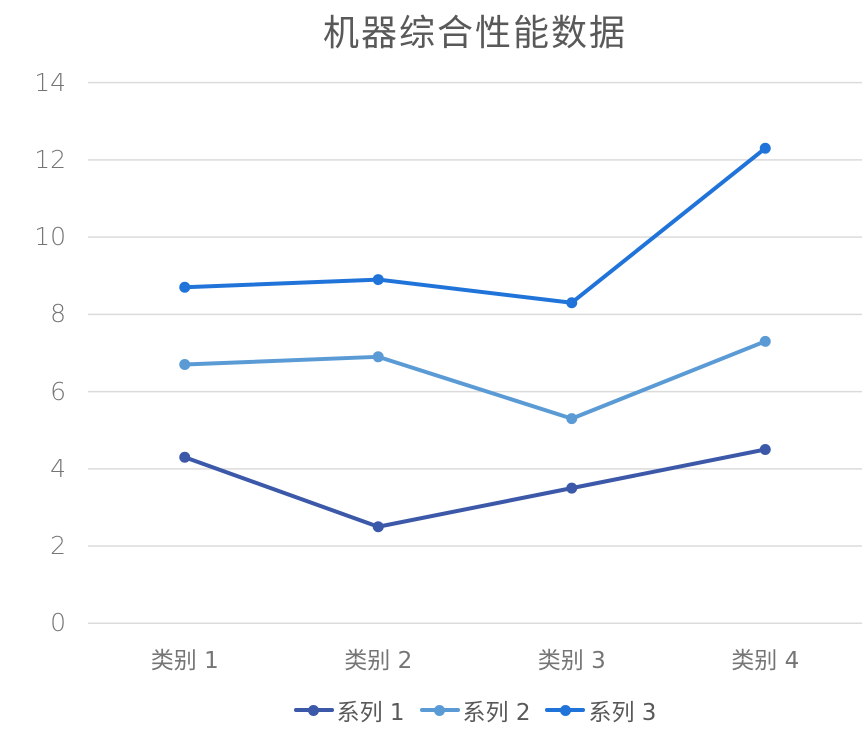 This screenshot has width=865, height=745. What do you see at coordinates (50, 82) in the screenshot?
I see `y-axis-tick-label: 14` at bounding box center [50, 82].